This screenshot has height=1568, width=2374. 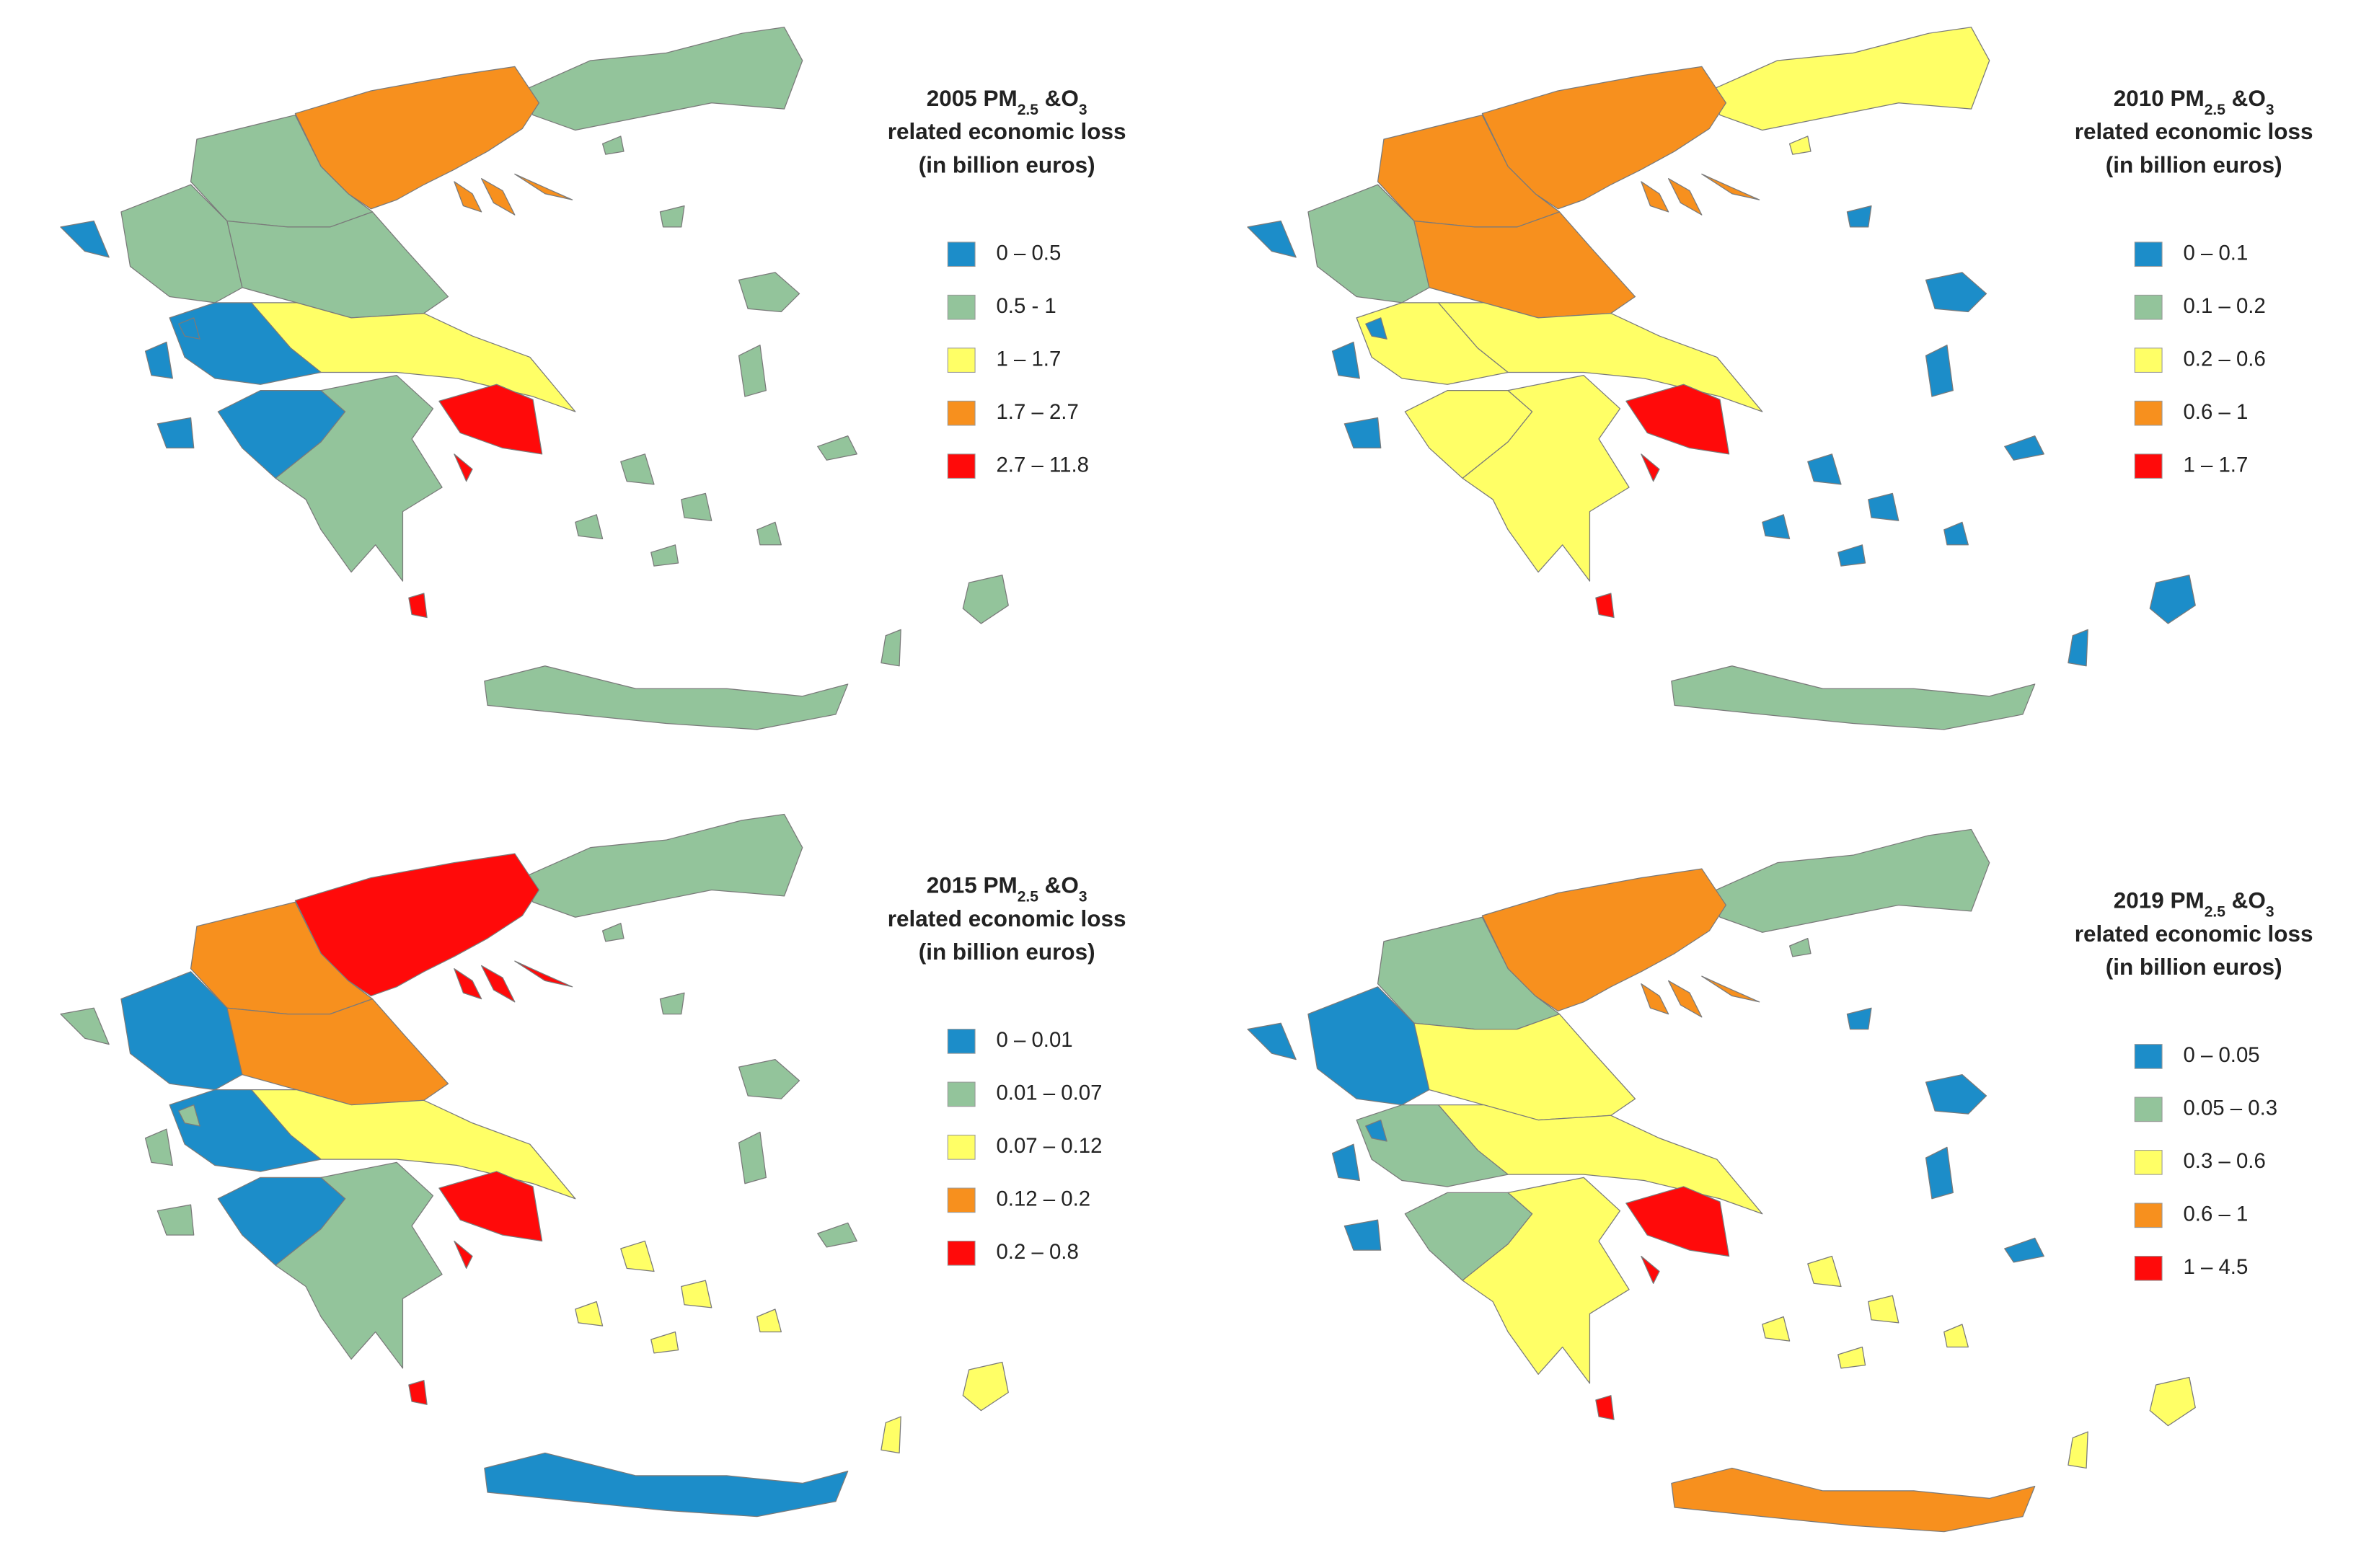 I want to click on map-subtitle: related economic loss, so click(x=1007, y=131).